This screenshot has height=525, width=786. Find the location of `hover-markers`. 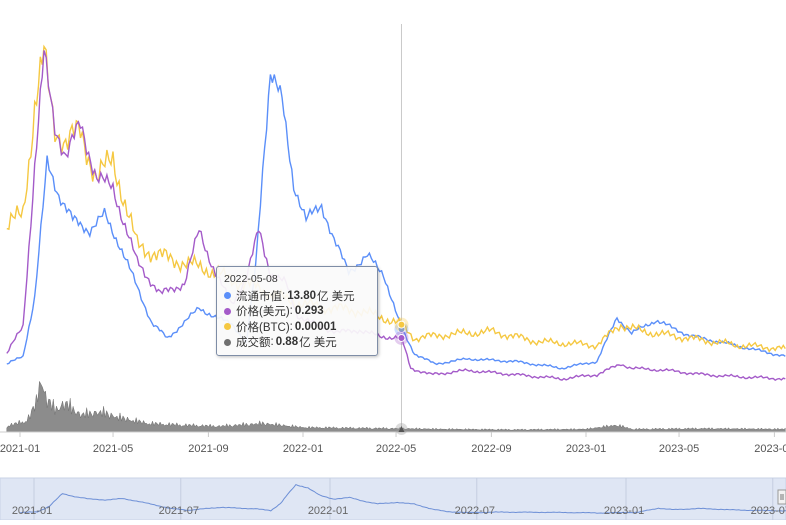

hover-markers is located at coordinates (401, 376).